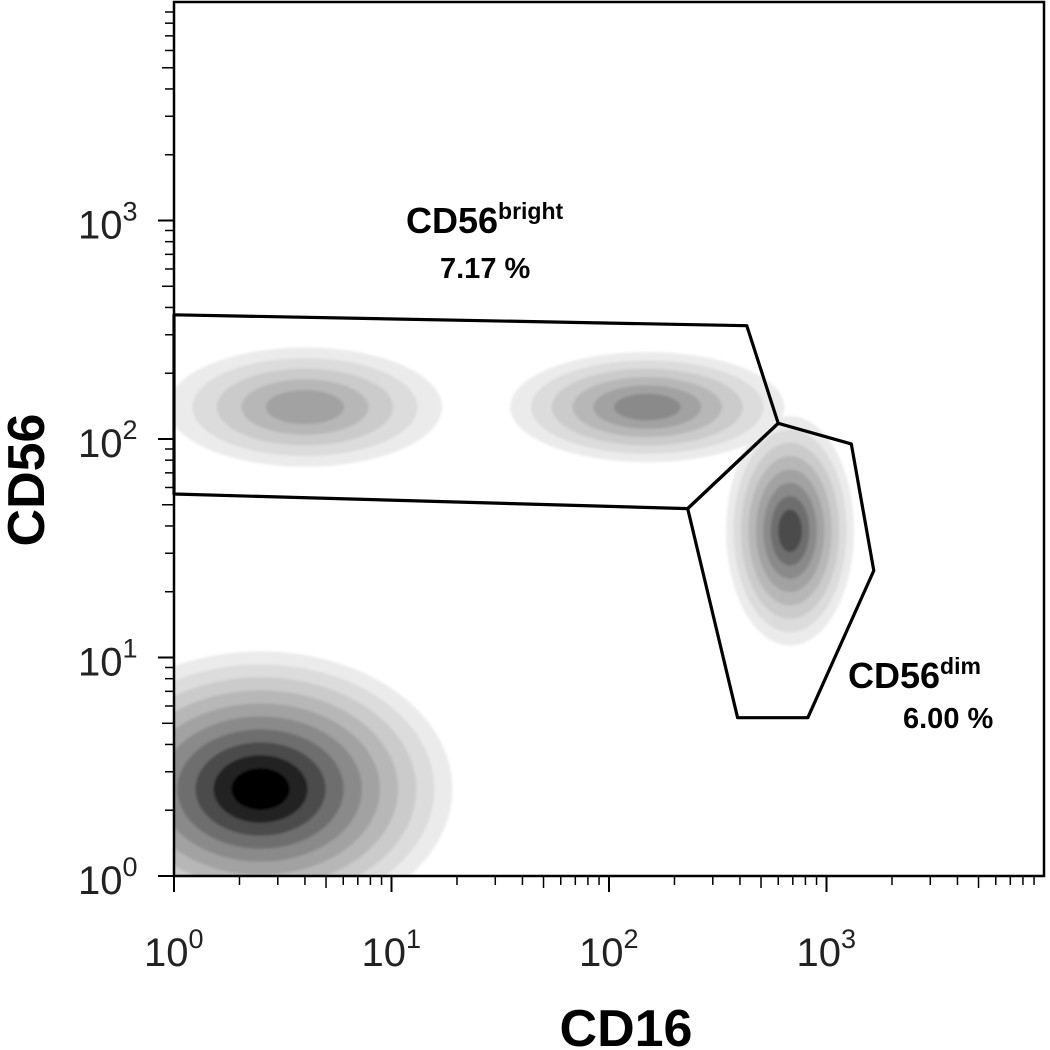 This screenshot has width=1050, height=1050. I want to click on x-tick-label: 10⁰, so click(174, 949).